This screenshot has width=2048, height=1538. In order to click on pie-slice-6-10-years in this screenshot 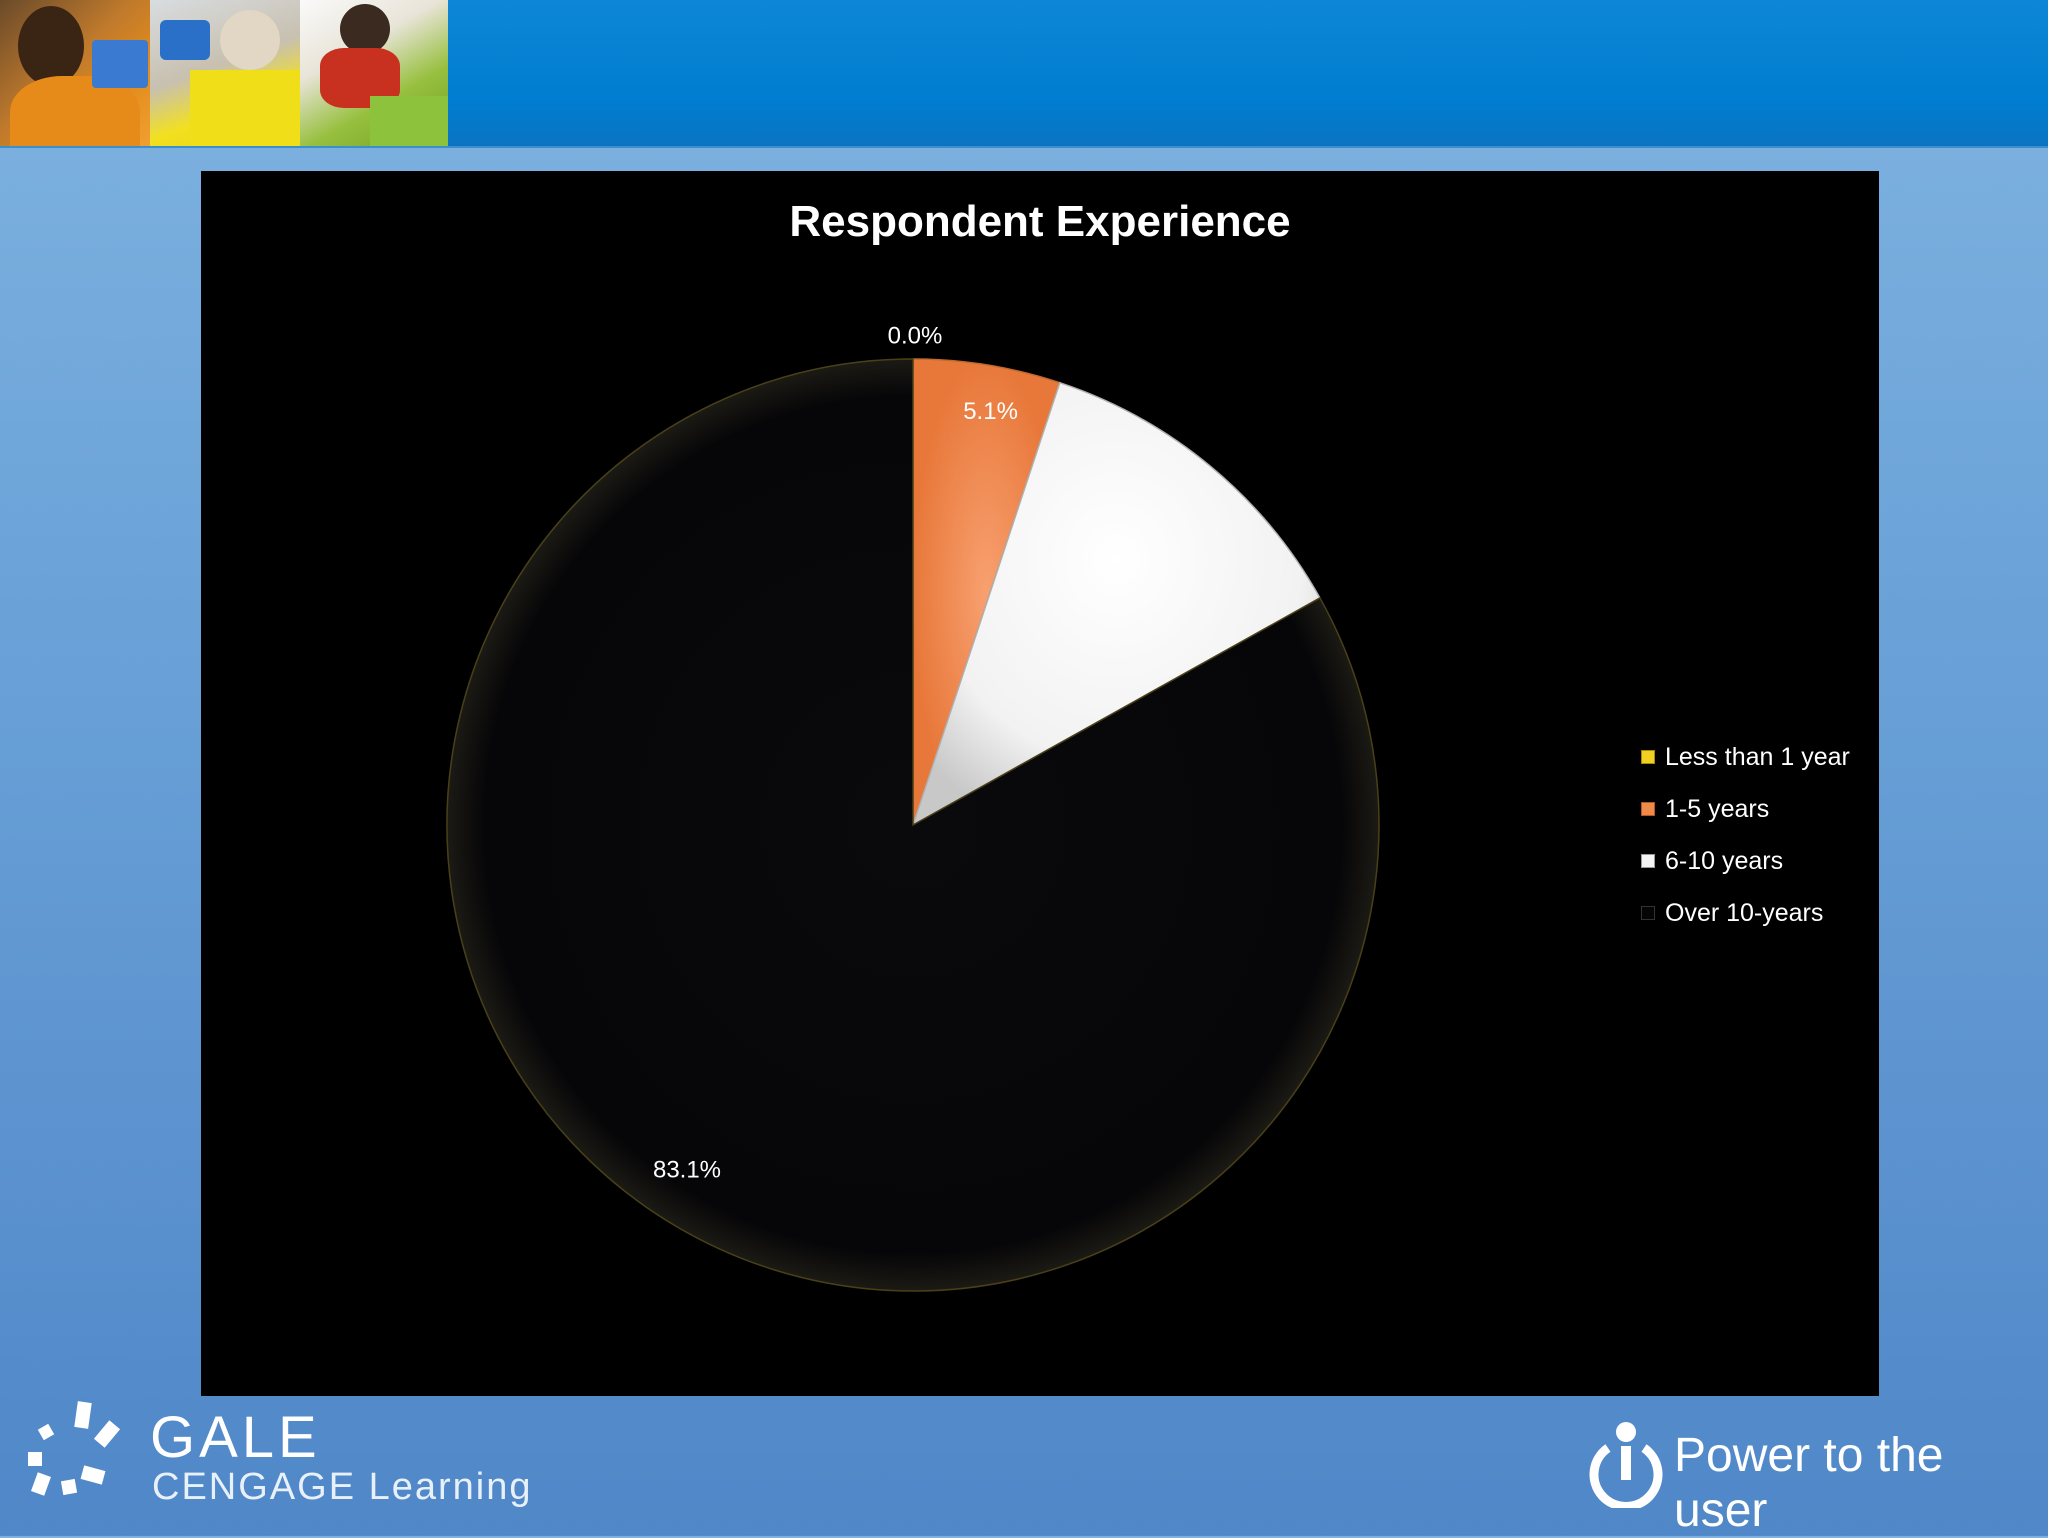, I will do `click(1116, 604)`.